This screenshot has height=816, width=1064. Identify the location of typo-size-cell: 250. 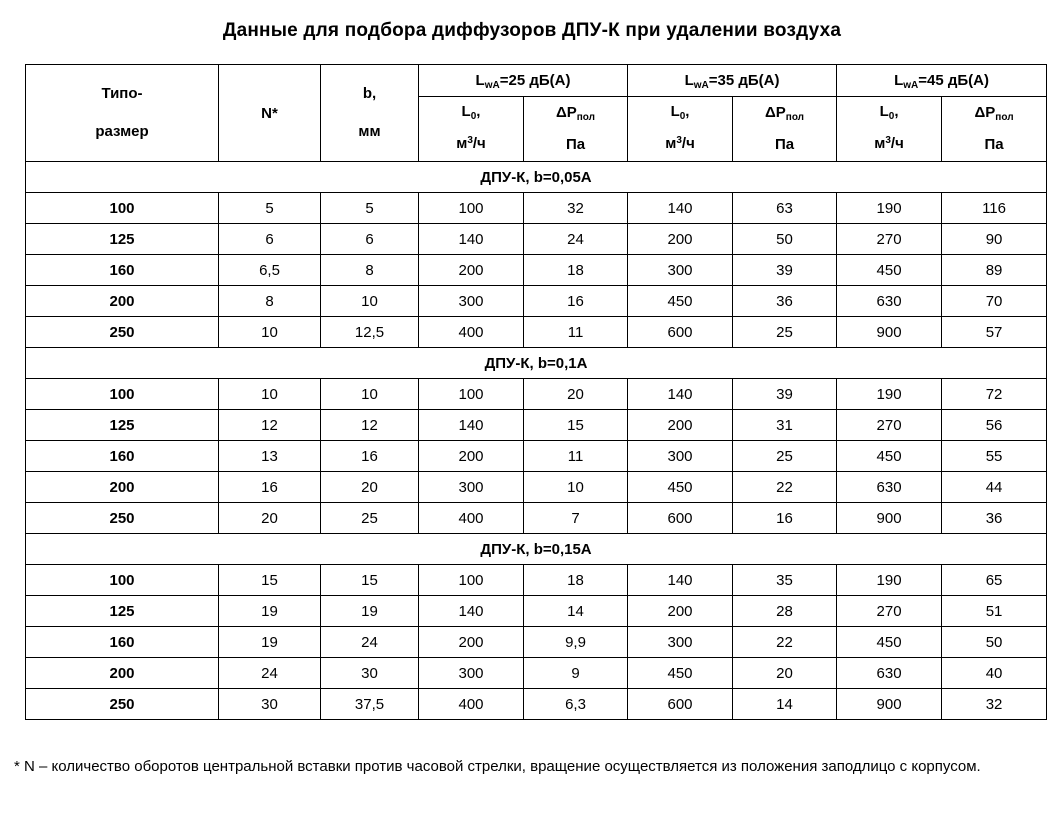
(122, 332).